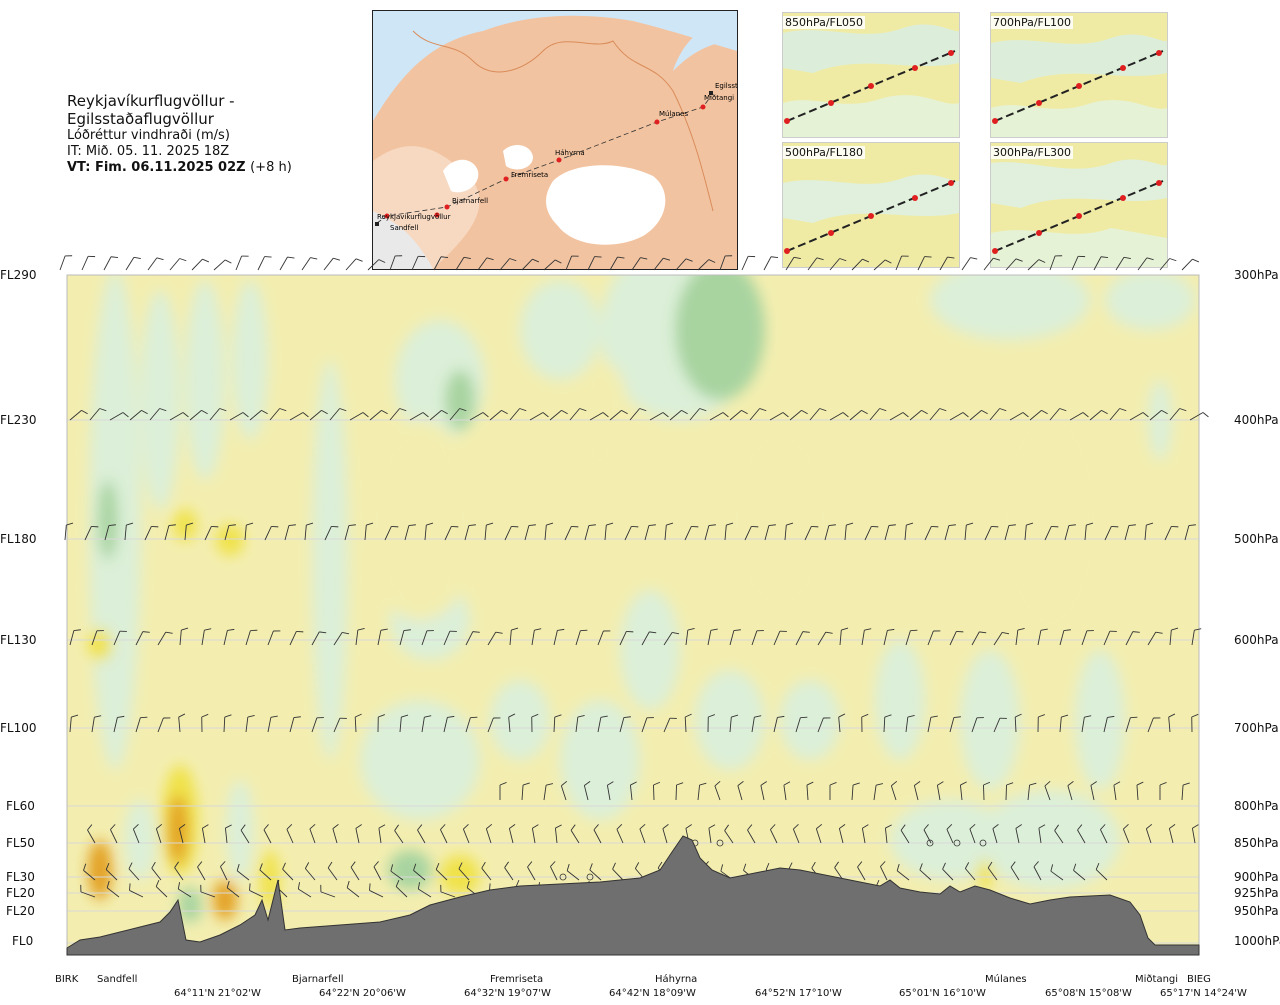 This screenshot has width=1280, height=1005. Describe the element at coordinates (1256, 728) in the screenshot. I see `pressure-level-label: 700hPa` at that location.